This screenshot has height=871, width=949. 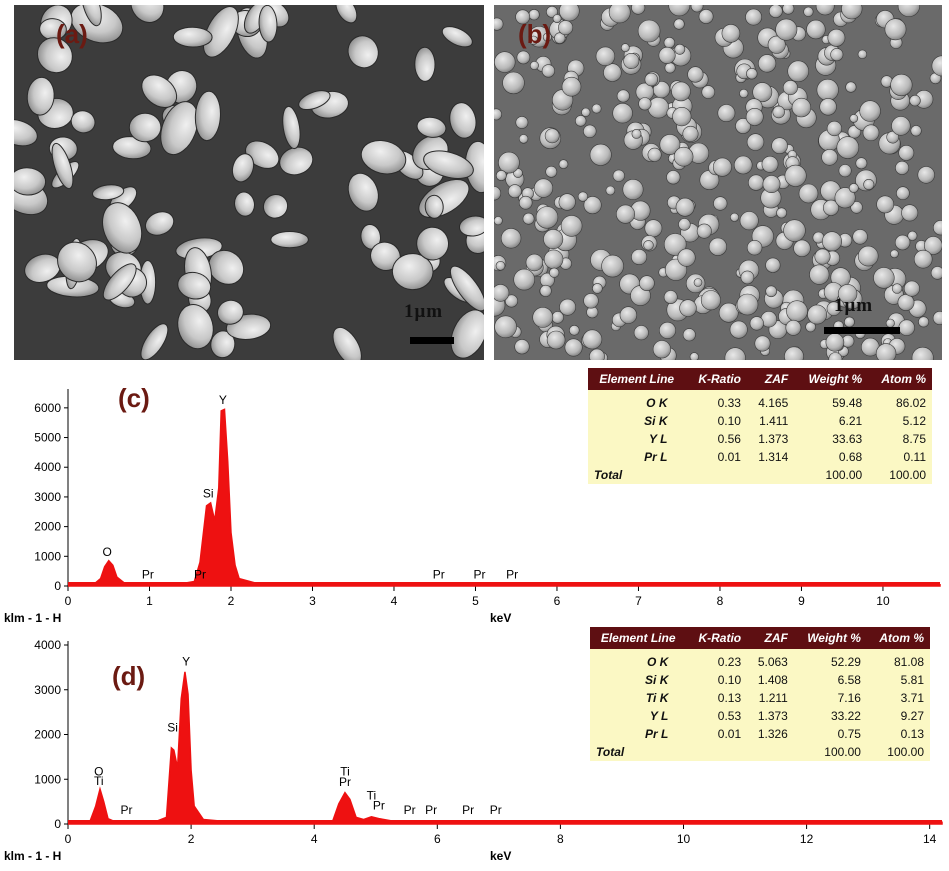 What do you see at coordinates (47, 735) in the screenshot?
I see `y-tick-label: 2000` at bounding box center [47, 735].